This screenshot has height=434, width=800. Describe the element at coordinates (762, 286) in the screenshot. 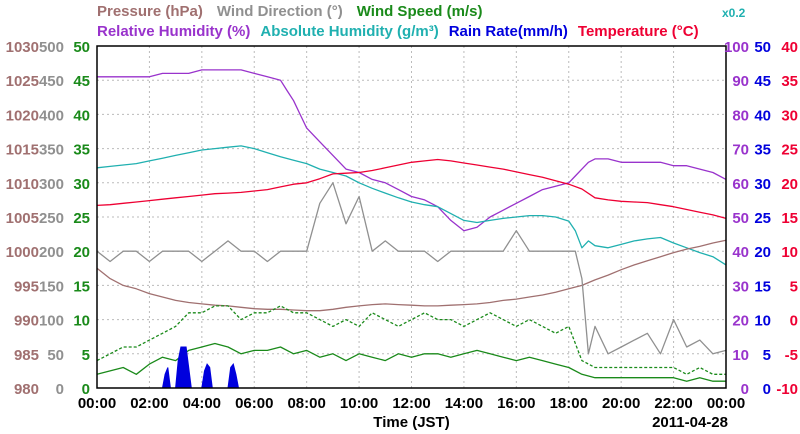

I see `rain-rate-tick-label: 15` at that location.